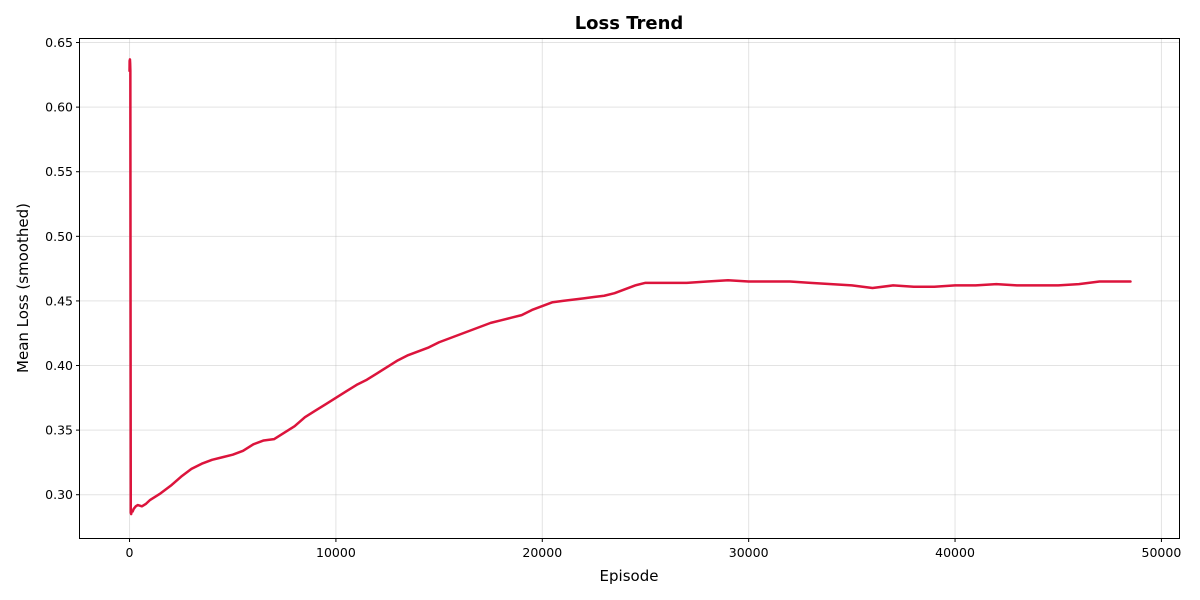 The width and height of the screenshot is (1200, 600). I want to click on chart-title: Loss Trend, so click(629, 23).